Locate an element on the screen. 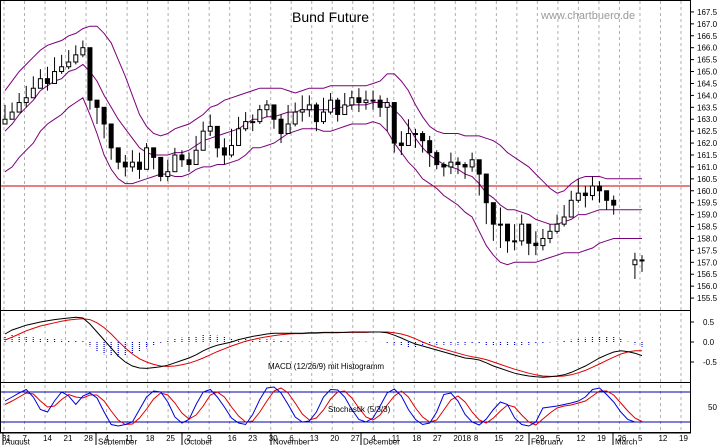  x-tick-label: 28 is located at coordinates (88, 438).